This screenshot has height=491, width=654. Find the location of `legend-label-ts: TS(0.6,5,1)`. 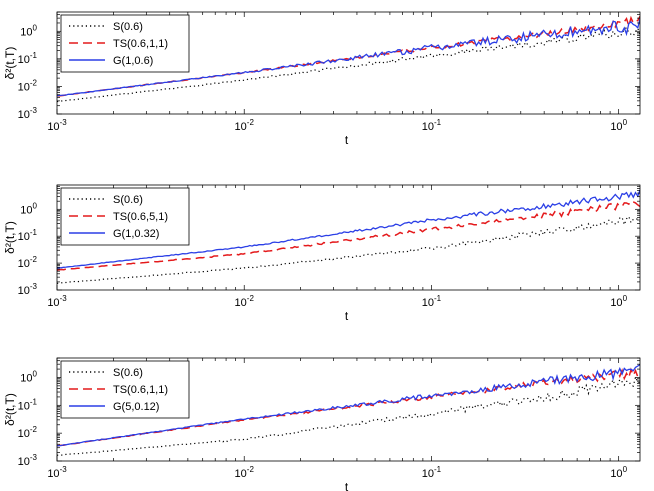

legend-label-ts: TS(0.6,5,1) is located at coordinates (140, 217).